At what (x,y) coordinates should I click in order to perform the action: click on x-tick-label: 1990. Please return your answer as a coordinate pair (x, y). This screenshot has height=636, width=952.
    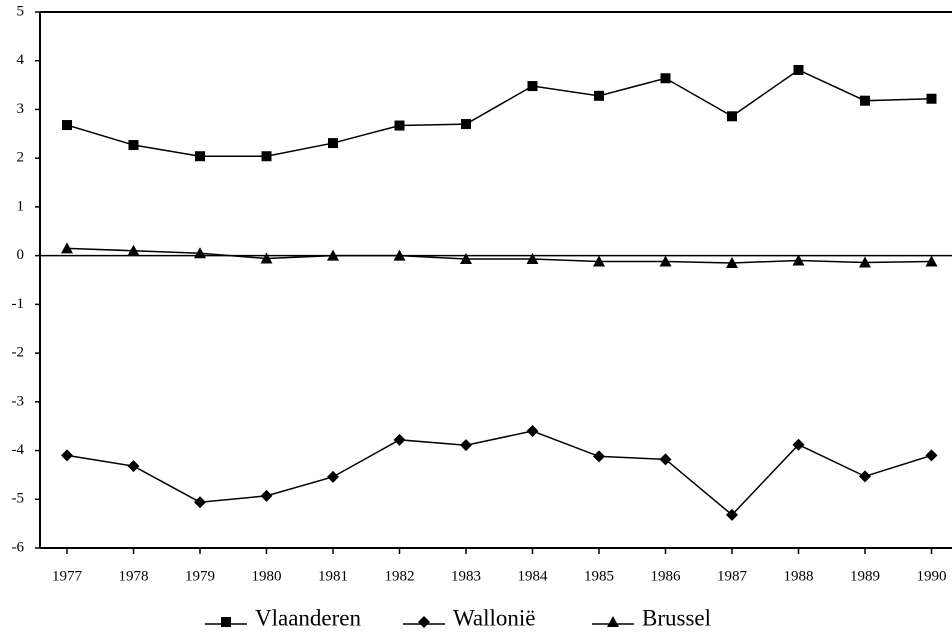
    Looking at the image, I should click on (932, 576).